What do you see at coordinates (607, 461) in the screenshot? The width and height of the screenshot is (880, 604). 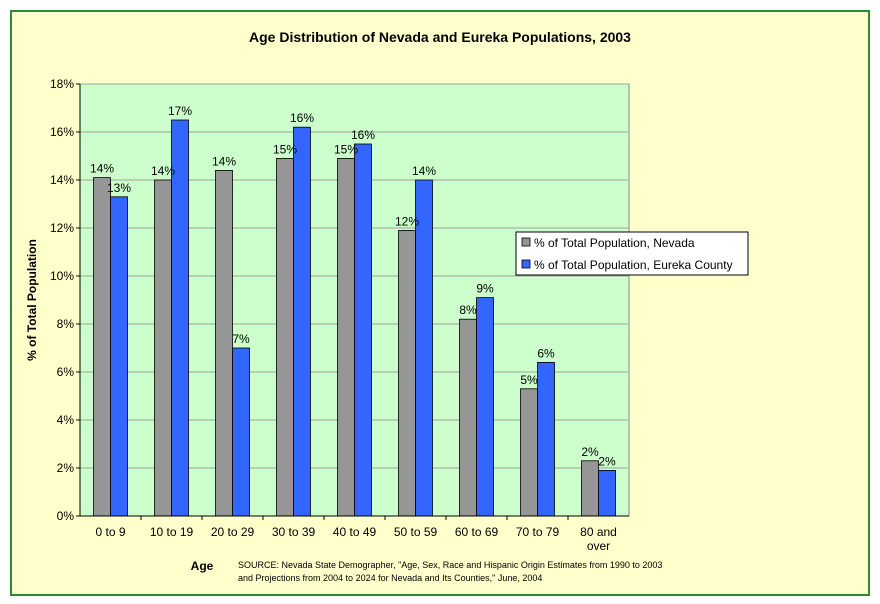 I see `data-label-eureka: 2%` at bounding box center [607, 461].